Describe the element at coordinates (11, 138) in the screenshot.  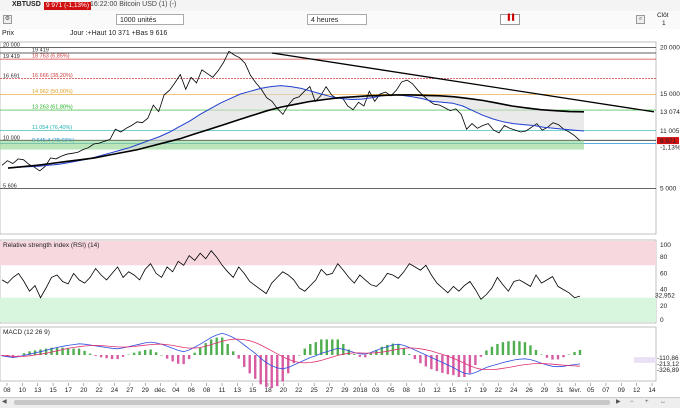
I see `left-label-10000: 10 000` at that location.